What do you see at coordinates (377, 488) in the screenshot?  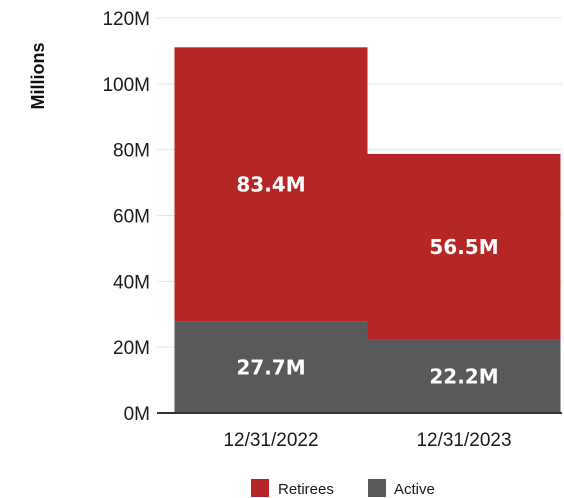 I see `legend-swatch-active` at bounding box center [377, 488].